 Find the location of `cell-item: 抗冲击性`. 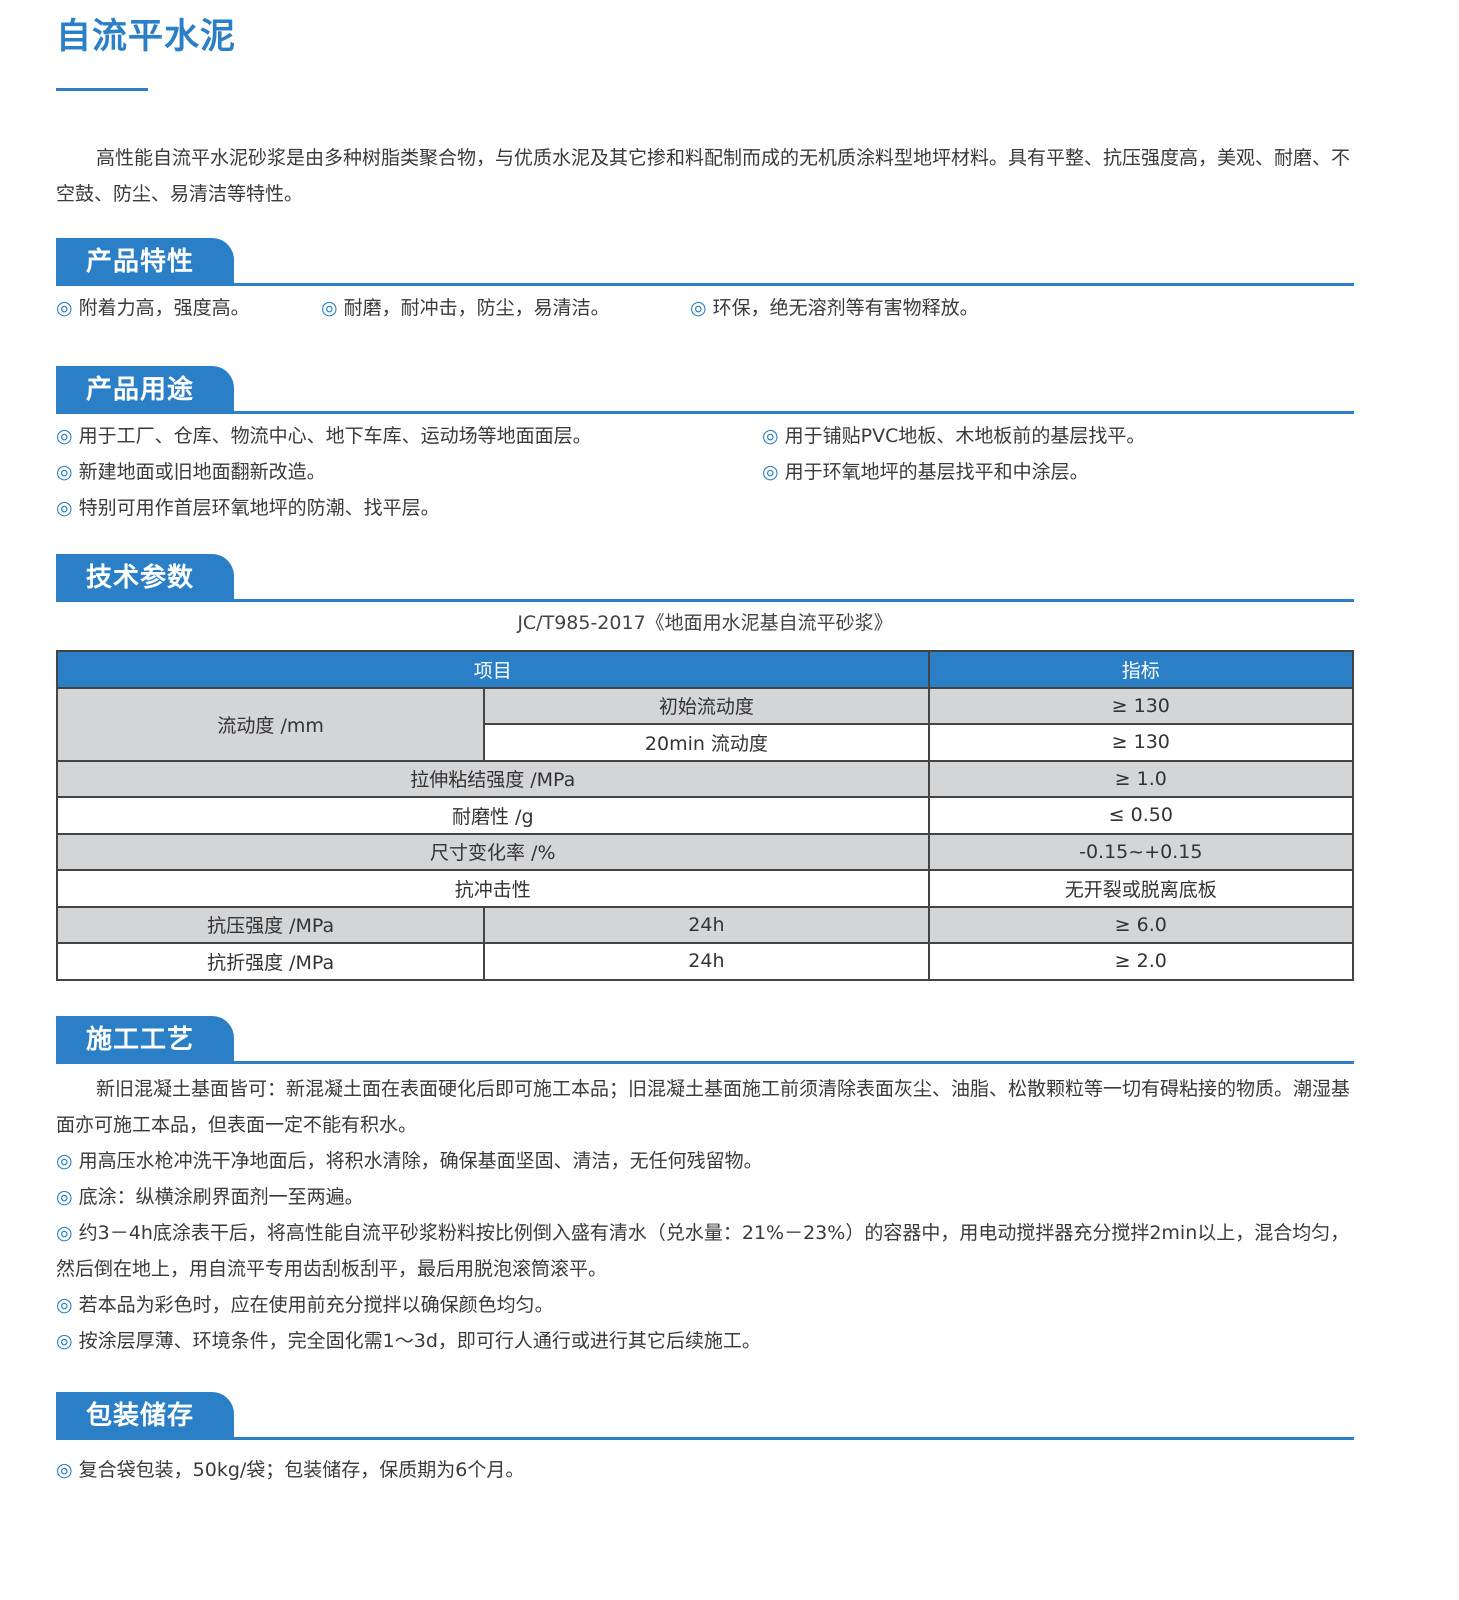

cell-item: 抗冲击性 is located at coordinates (493, 888).